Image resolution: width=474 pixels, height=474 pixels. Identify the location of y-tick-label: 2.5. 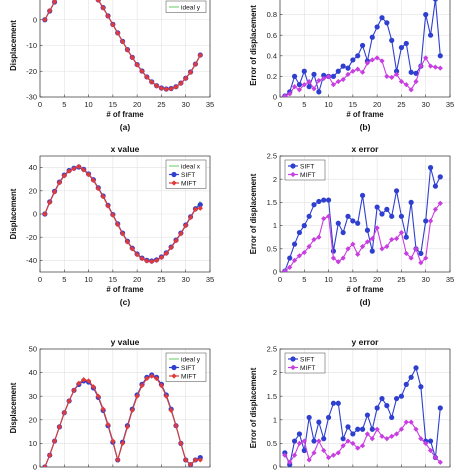
(272, 156).